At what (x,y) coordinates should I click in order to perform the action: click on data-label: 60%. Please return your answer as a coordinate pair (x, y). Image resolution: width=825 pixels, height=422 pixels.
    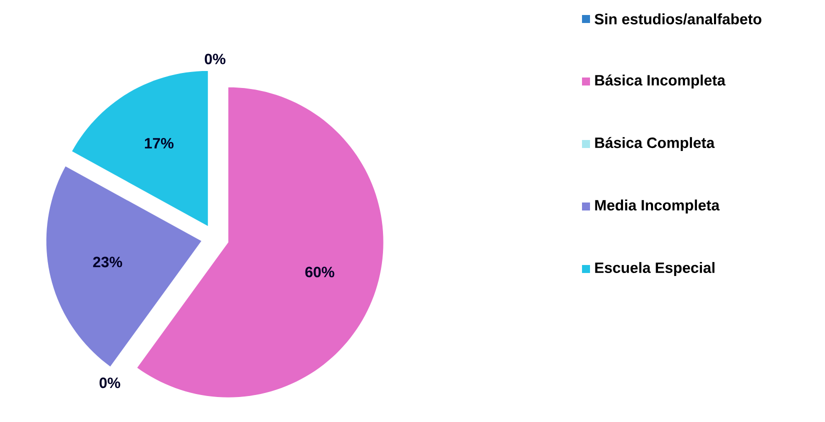
    Looking at the image, I should click on (319, 272).